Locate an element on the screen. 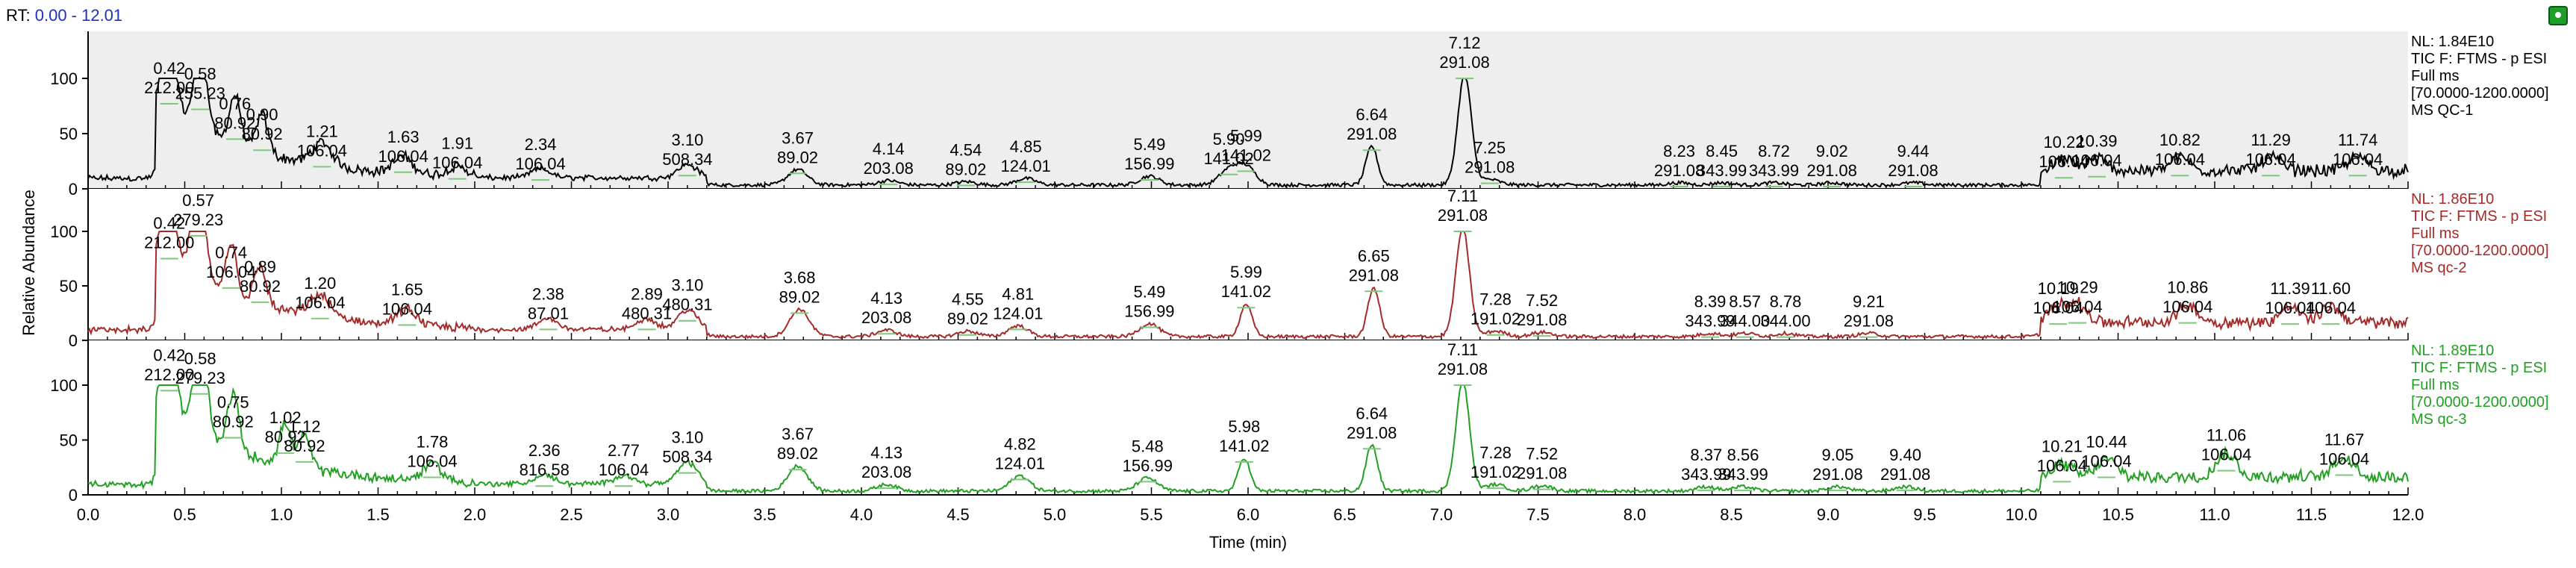 The height and width of the screenshot is (568, 2576). peak-mz-label: 508.34 is located at coordinates (687, 159).